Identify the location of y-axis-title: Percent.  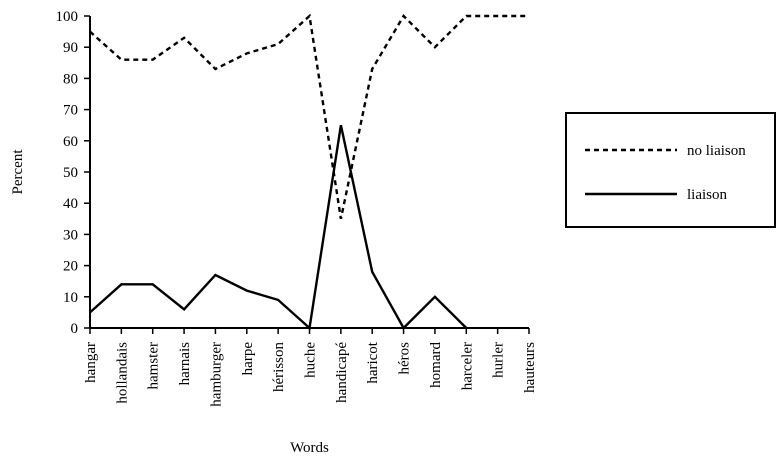
(18, 172).